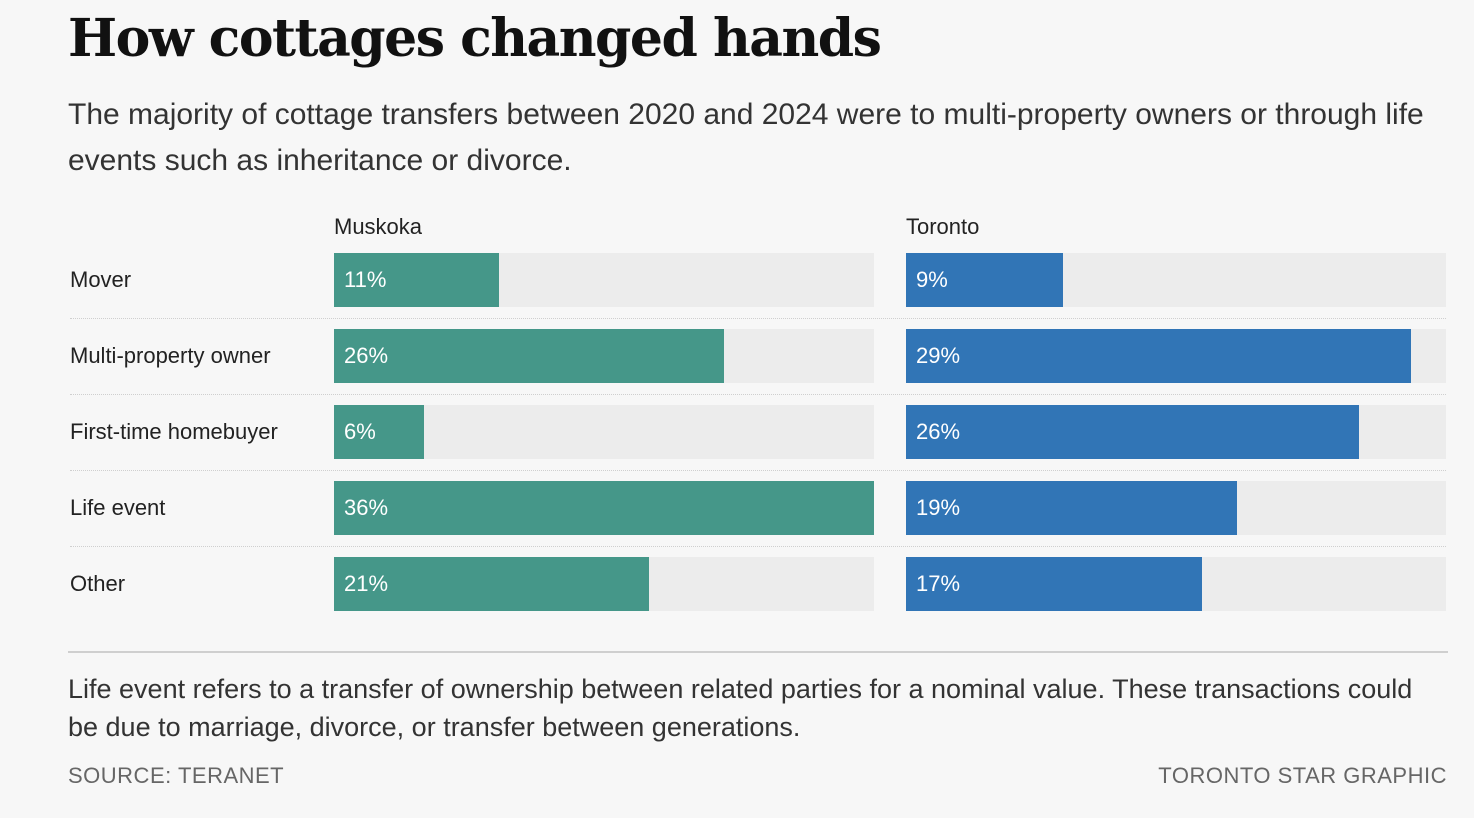  What do you see at coordinates (360, 431) in the screenshot?
I see `bar-value-label: 6%` at bounding box center [360, 431].